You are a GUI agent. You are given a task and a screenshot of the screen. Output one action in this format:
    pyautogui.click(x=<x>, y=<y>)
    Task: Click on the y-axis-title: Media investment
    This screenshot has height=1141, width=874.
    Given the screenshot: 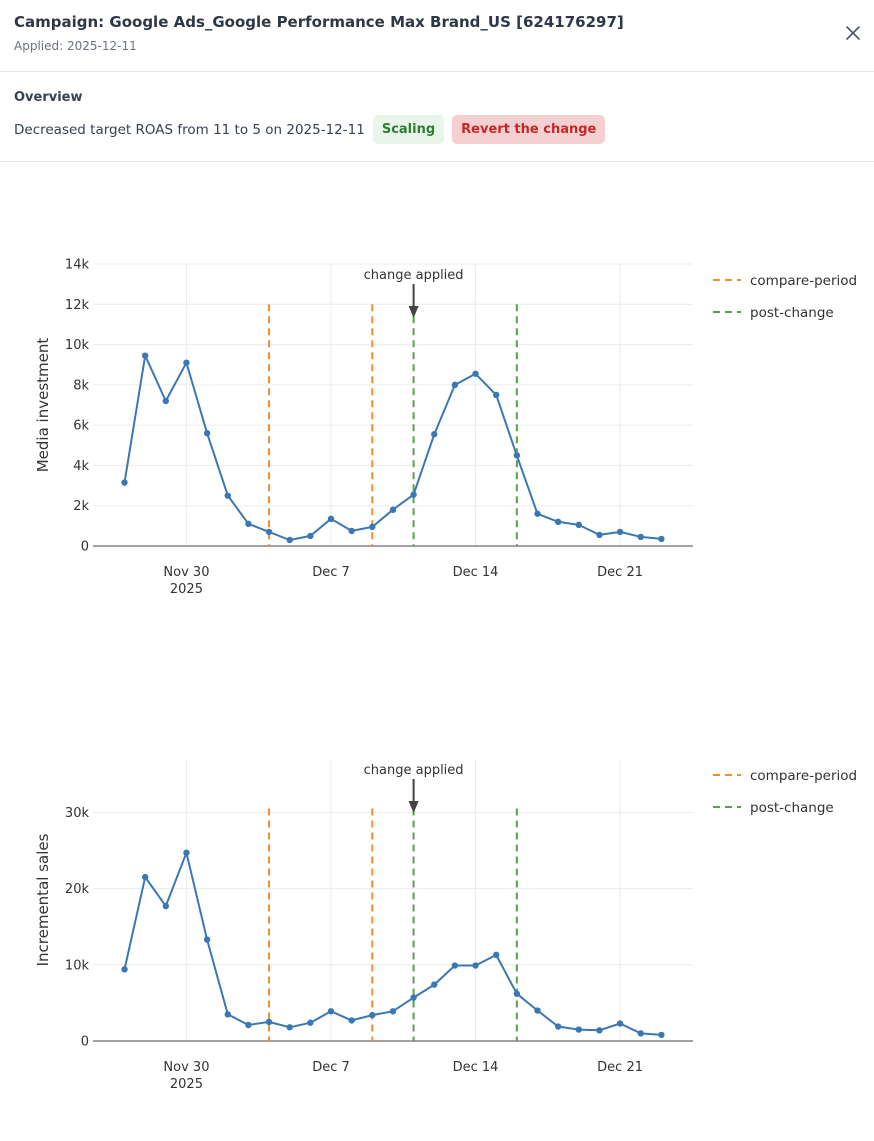 What is the action you would take?
    pyautogui.click(x=43, y=405)
    